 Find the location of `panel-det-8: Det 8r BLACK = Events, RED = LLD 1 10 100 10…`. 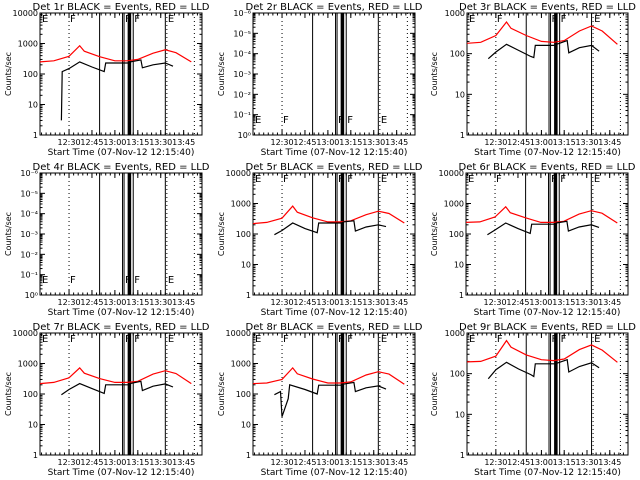

panel-det-8: Det 8r BLACK = Events, RED = LLD 1 10 100 10… is located at coordinates (320, 400).